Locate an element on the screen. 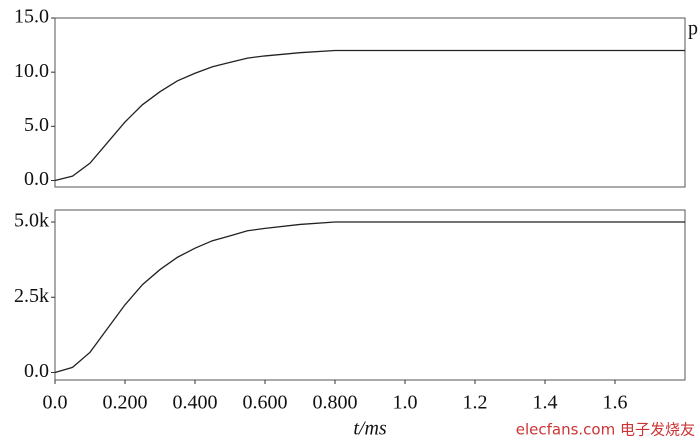 The image size is (700, 444). watermark: elecfans.com 电子发烧友 is located at coordinates (605, 430).